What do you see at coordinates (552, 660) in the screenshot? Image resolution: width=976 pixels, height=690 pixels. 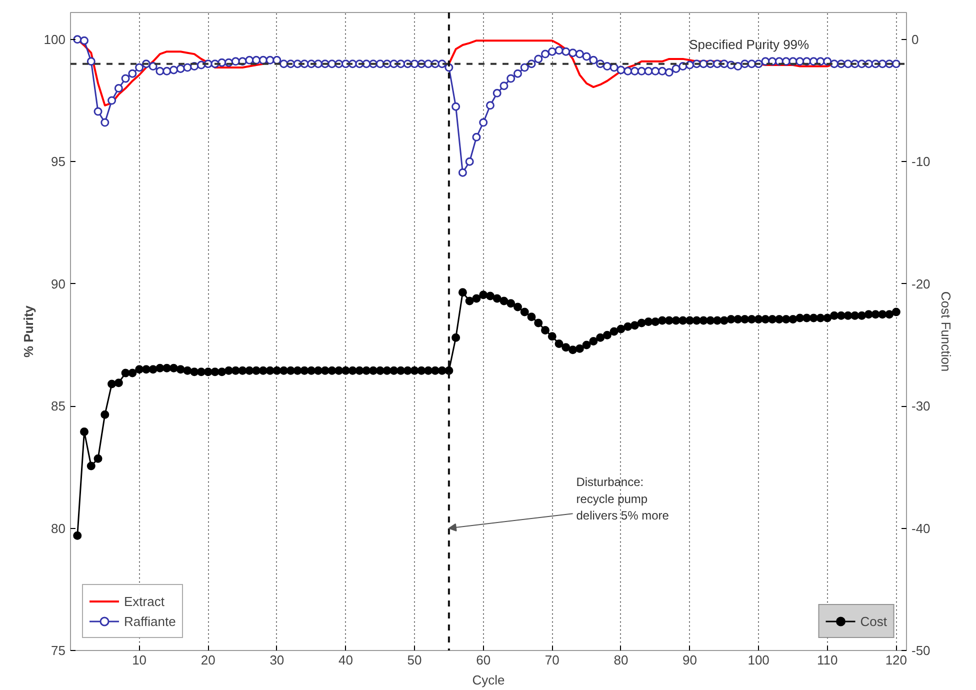 I see `x-tick-label: 70` at bounding box center [552, 660].